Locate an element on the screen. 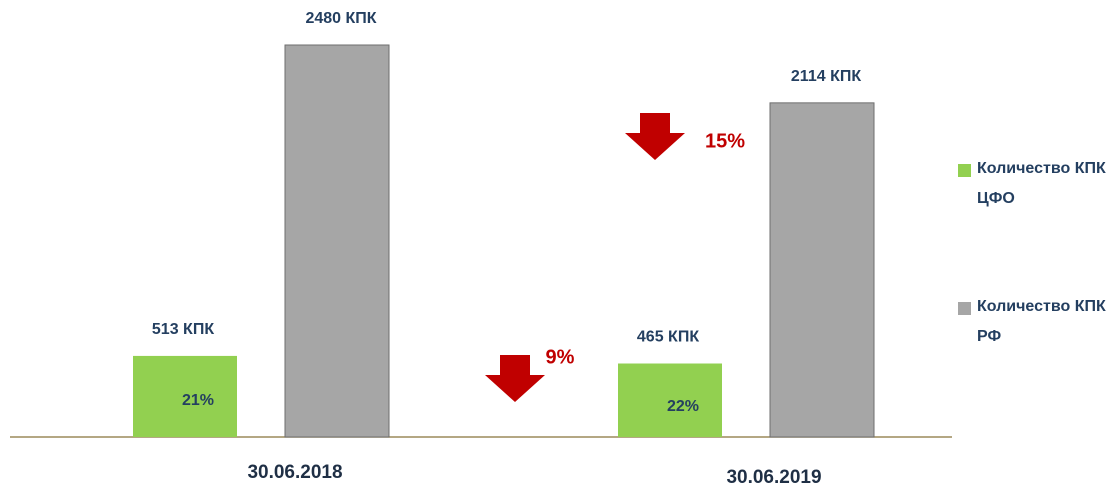 The width and height of the screenshot is (1117, 494). value-label: 465 КПК is located at coordinates (668, 337).